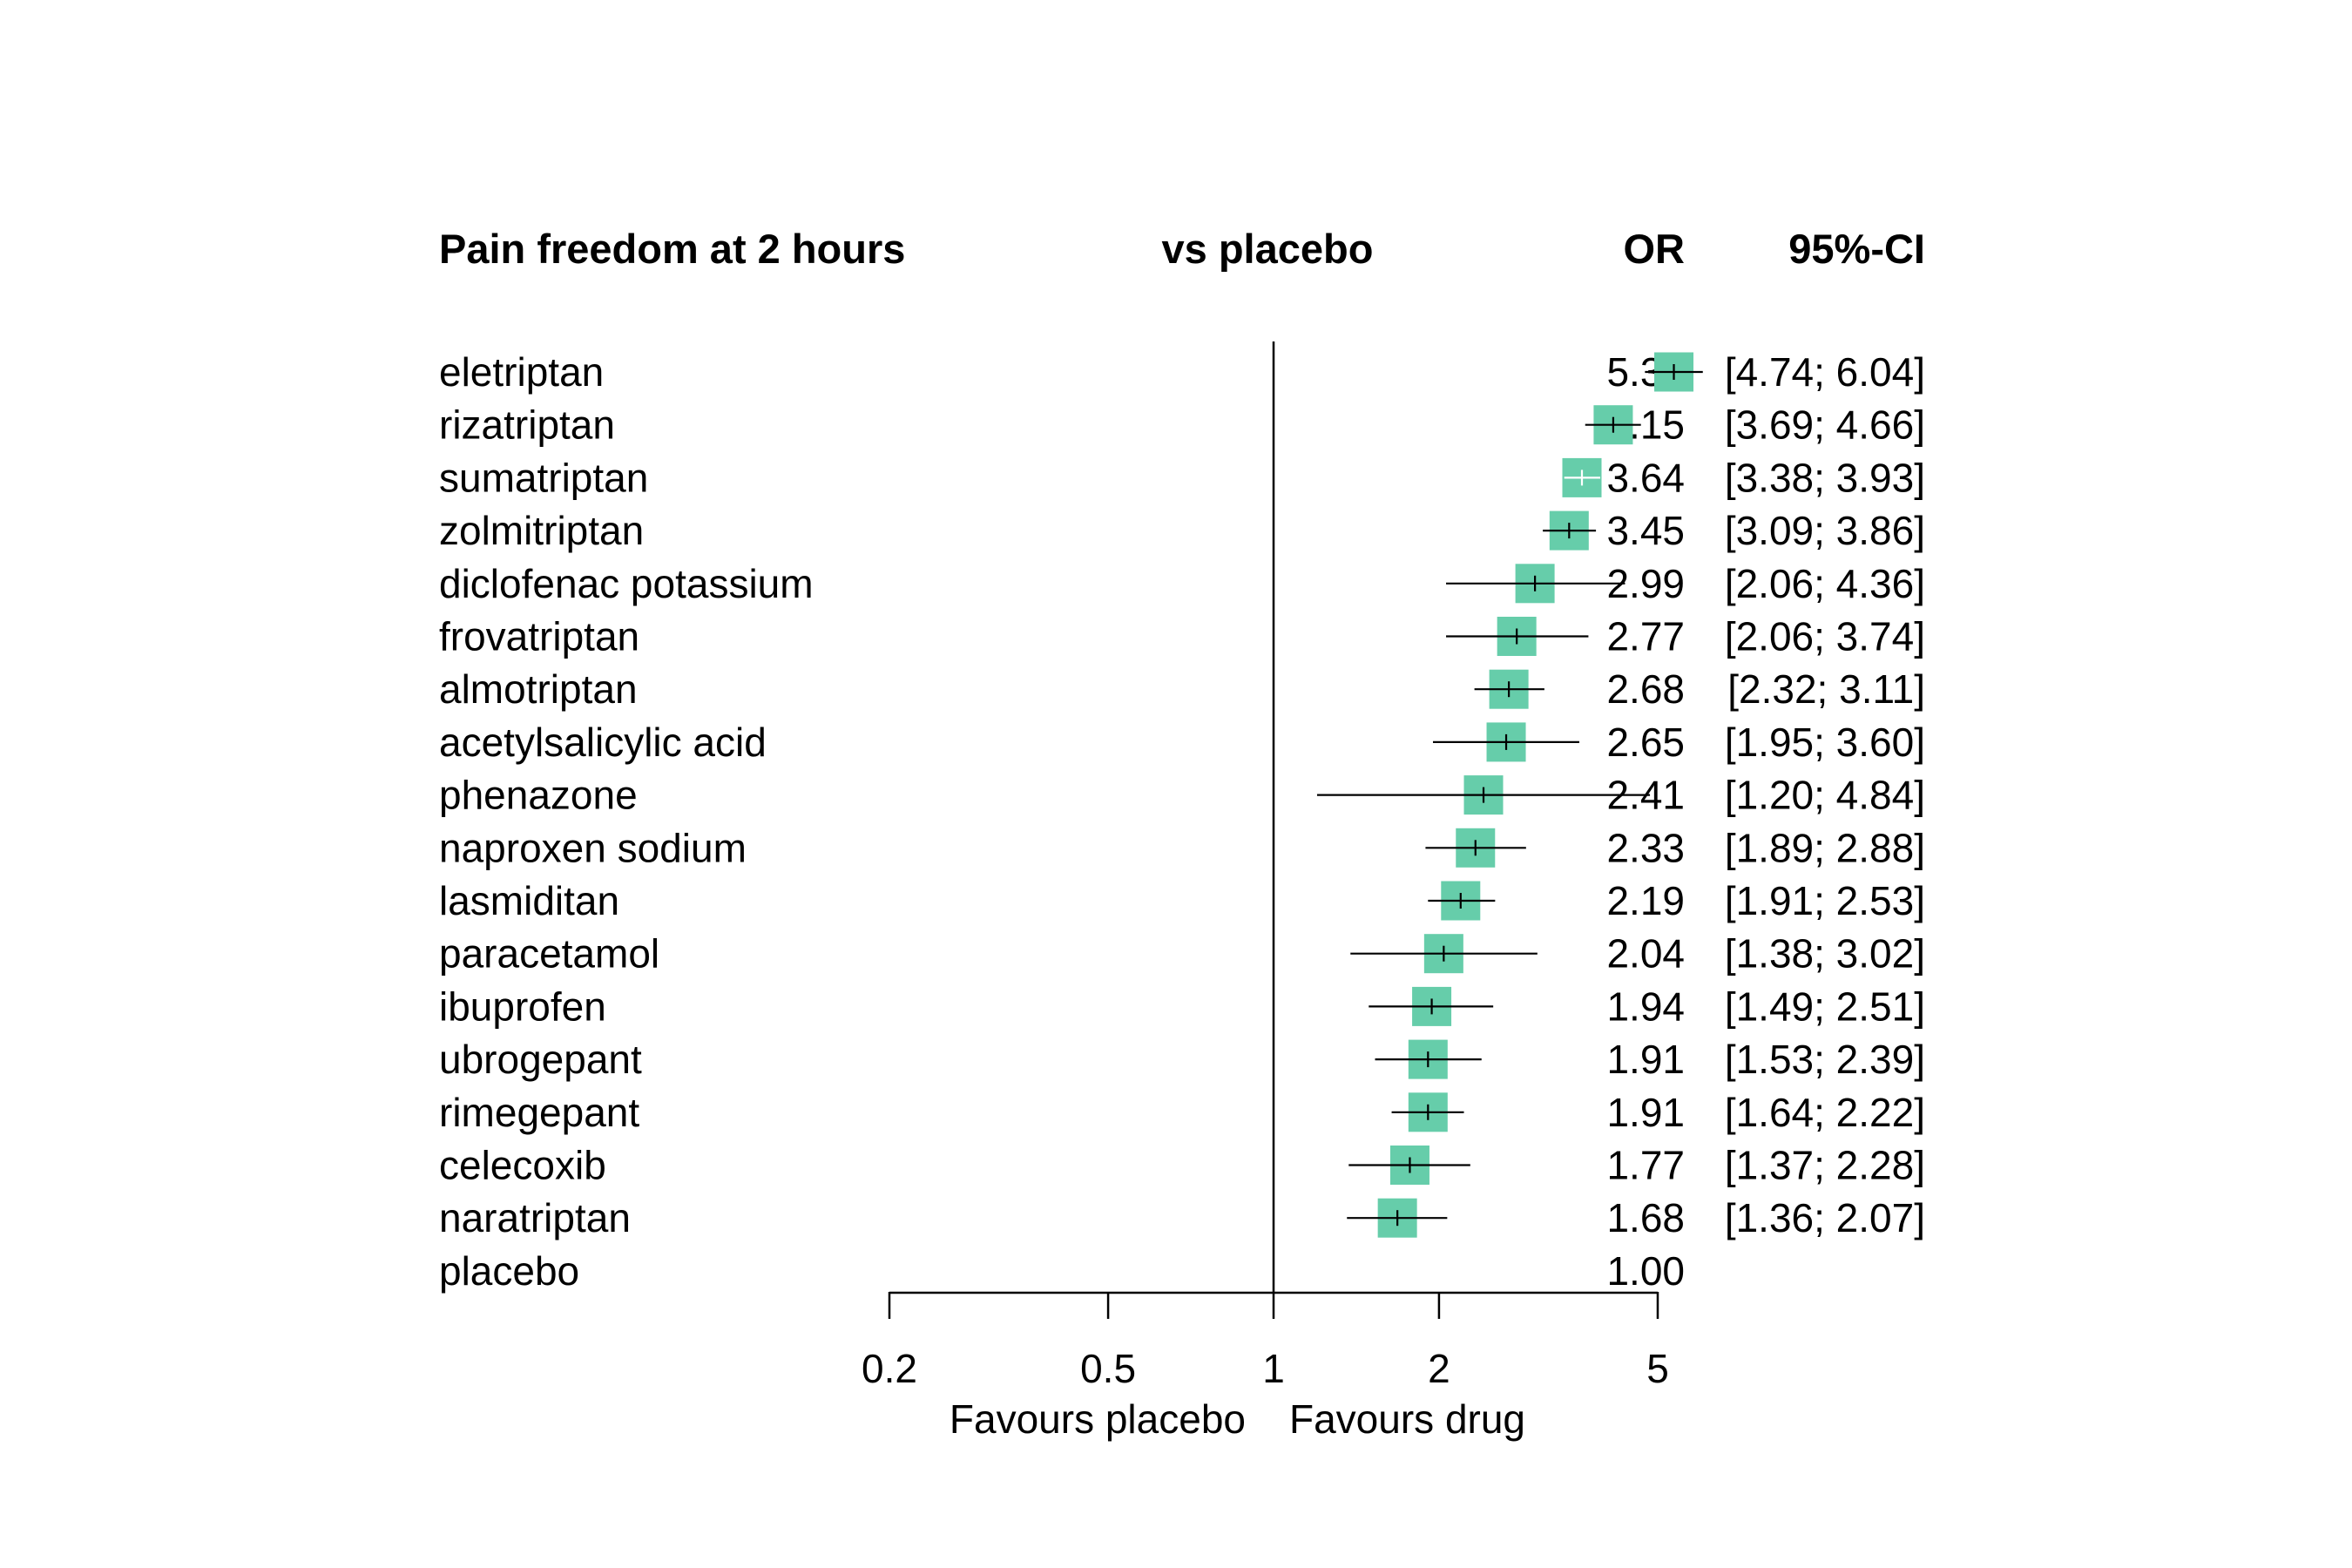  Describe the element at coordinates (1645, 477) in the screenshot. I see `or-value: 3.64` at that location.